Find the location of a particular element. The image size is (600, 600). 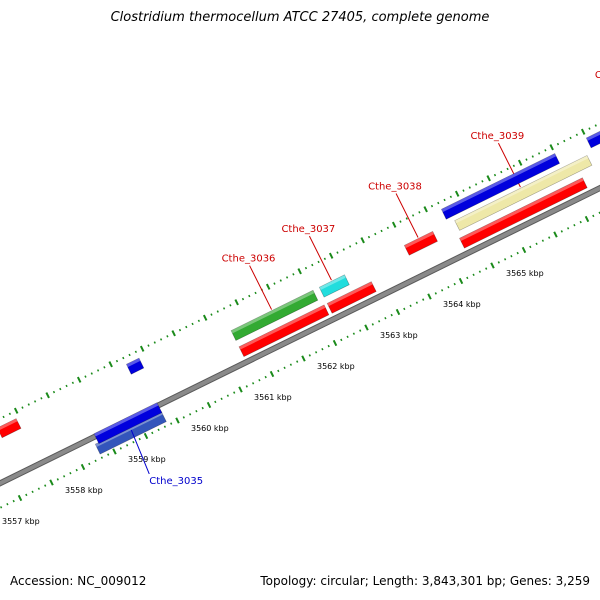

scale-tick-label: 3562 kbp is located at coordinates (336, 366).